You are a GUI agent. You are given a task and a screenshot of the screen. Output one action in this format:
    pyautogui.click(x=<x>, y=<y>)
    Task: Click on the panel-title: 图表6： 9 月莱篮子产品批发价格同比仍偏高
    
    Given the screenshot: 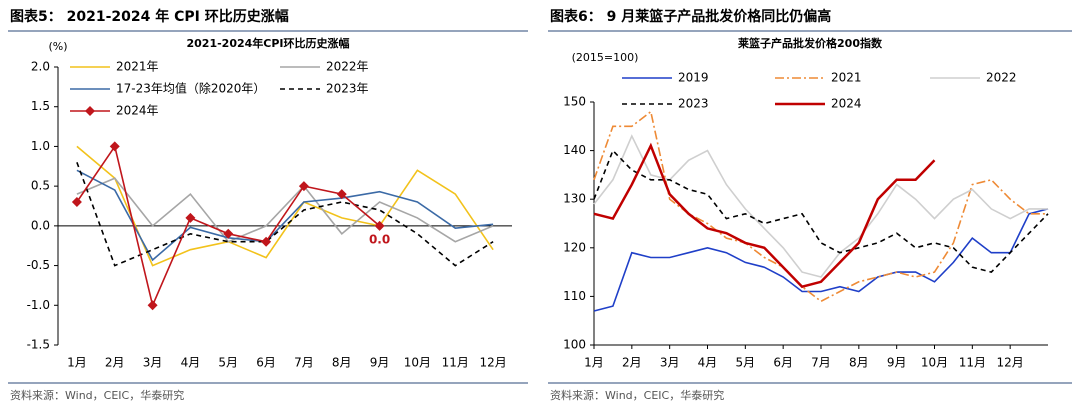 What is the action you would take?
    pyautogui.click(x=690, y=16)
    